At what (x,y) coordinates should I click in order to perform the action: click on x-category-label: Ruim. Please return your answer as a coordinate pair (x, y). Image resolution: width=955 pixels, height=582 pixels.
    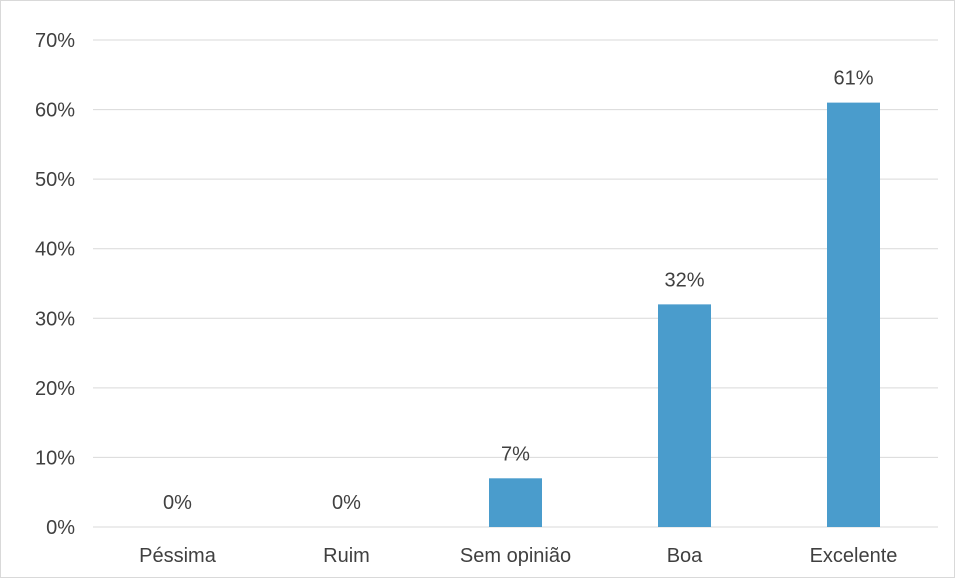
    Looking at the image, I should click on (346, 556).